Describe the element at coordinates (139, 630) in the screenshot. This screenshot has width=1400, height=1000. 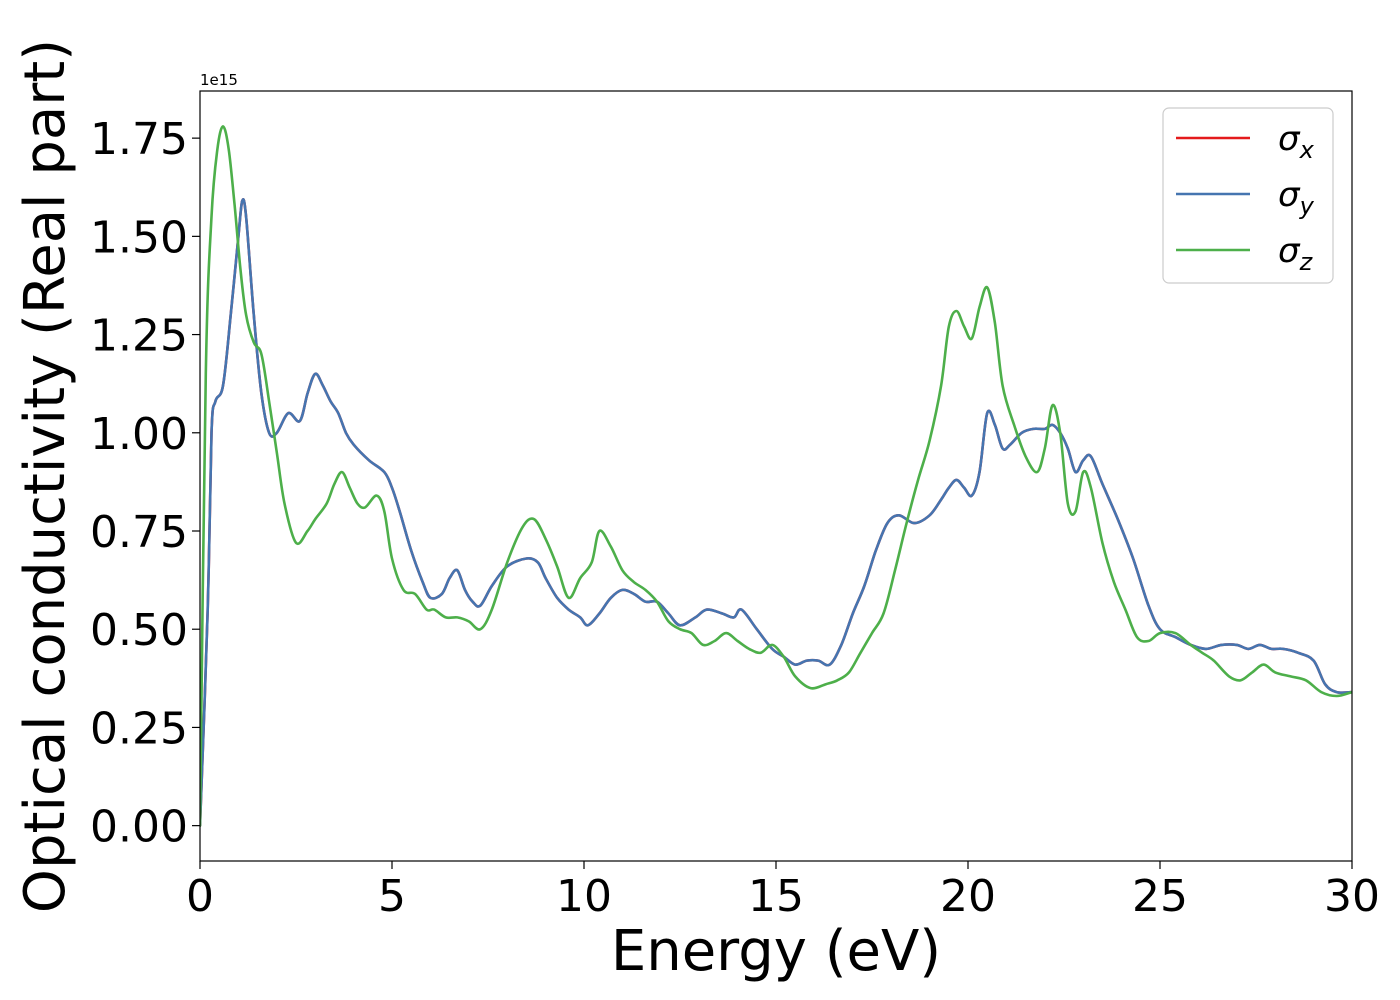
I see `y-tick-label: 0.50` at that location.